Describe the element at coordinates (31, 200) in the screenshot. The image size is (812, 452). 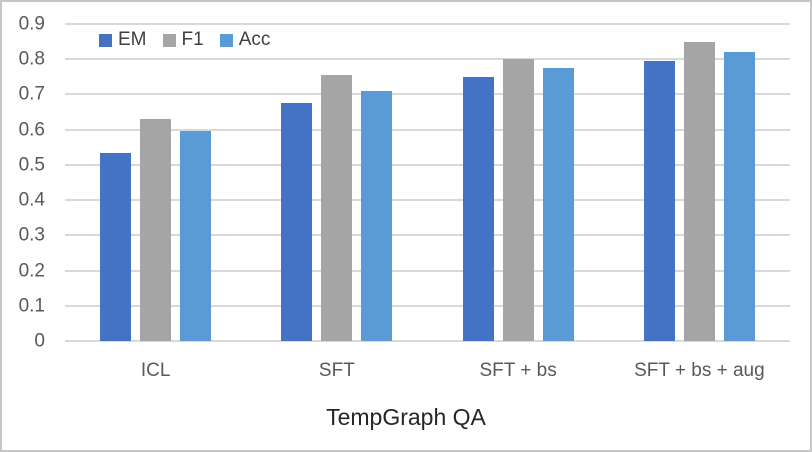
I see `y-tick-label: 0.4` at that location.